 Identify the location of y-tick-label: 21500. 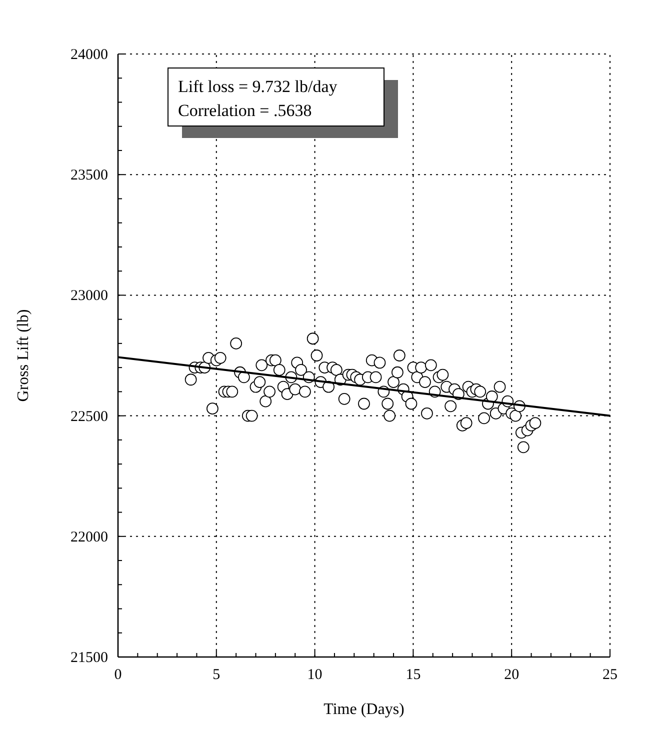
(89, 658).